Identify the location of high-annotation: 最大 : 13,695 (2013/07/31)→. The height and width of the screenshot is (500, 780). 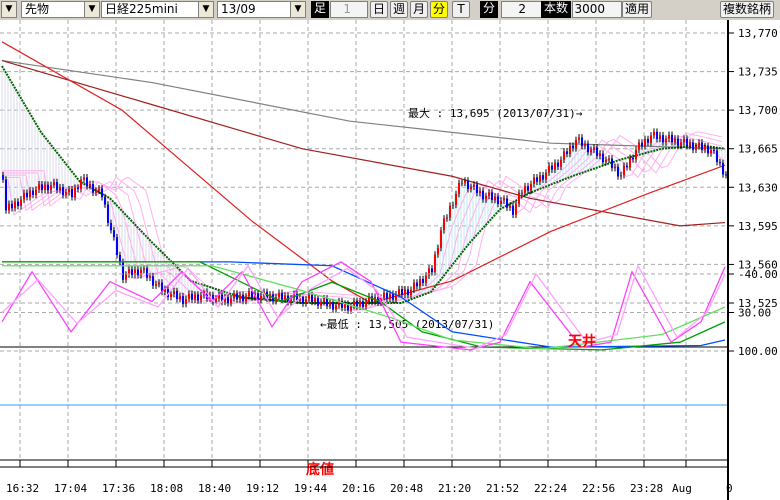
(495, 113).